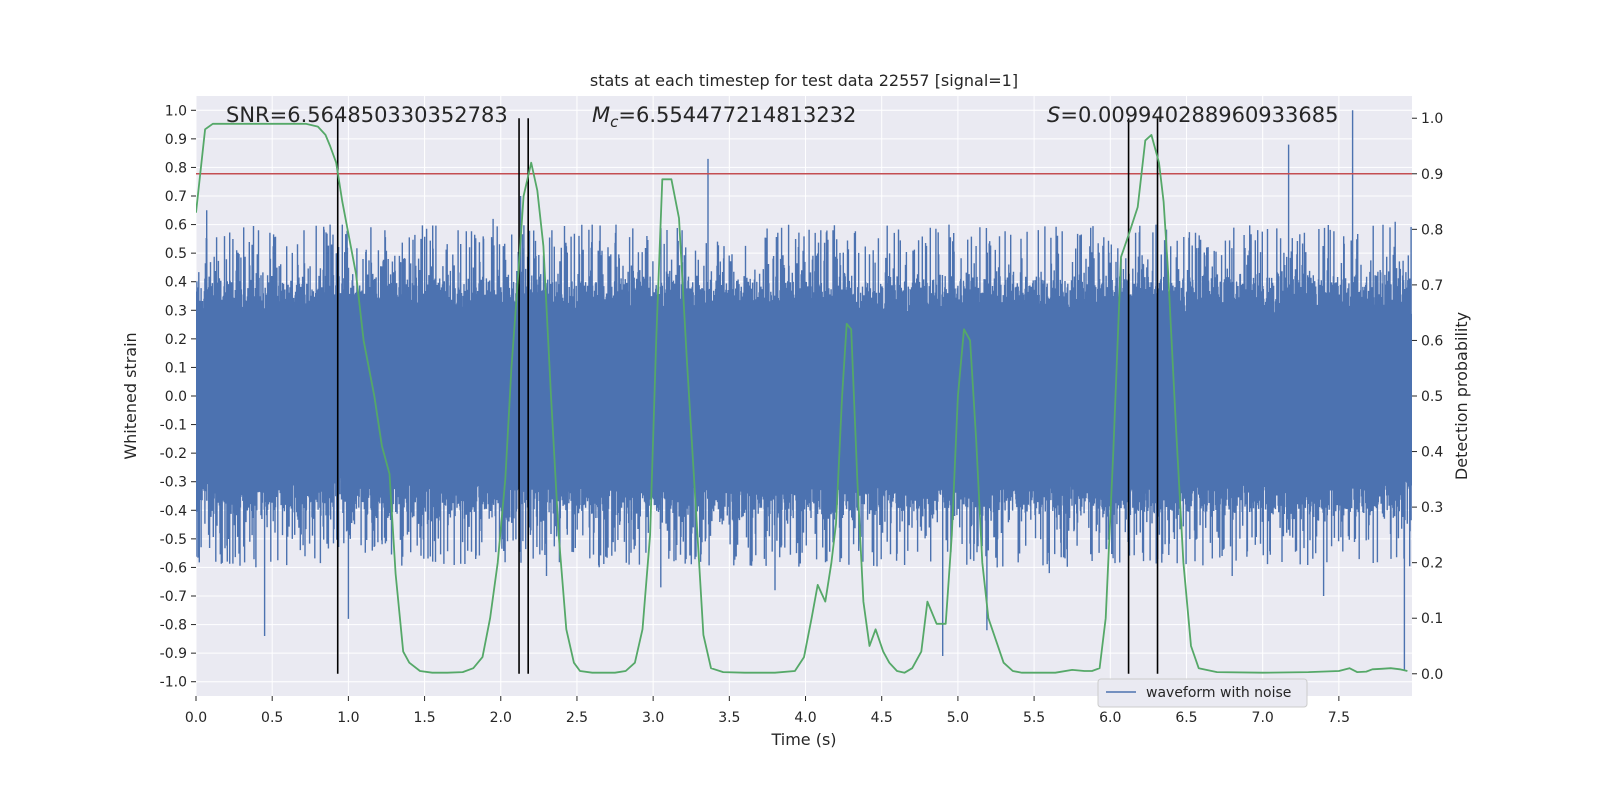 The height and width of the screenshot is (800, 1600). I want to click on y-left-tick-label-4: 0.6, so click(176, 226).